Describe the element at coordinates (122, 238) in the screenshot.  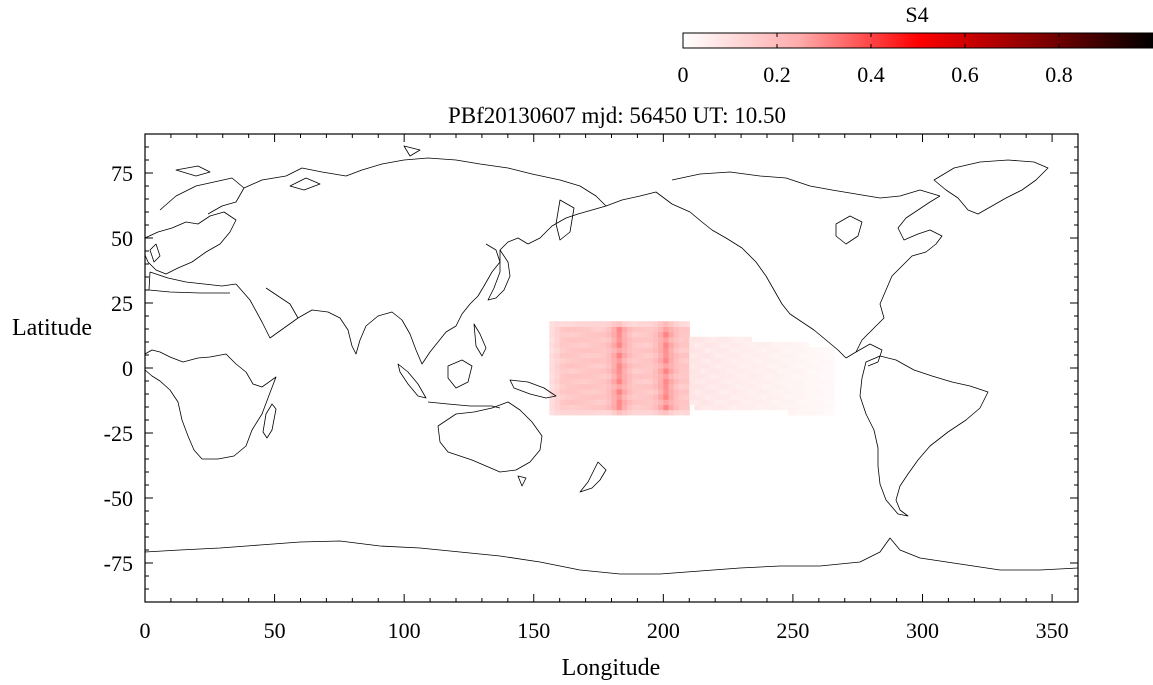
I see `y-tick-label: 50` at that location.